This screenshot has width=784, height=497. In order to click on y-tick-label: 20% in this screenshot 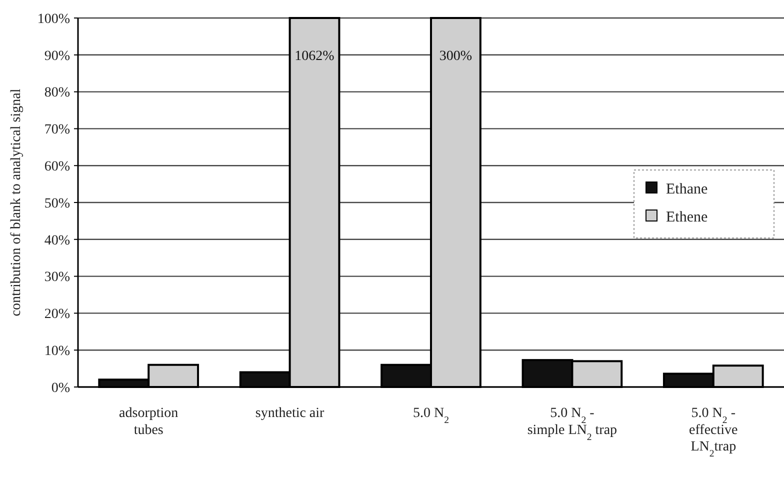, I will do `click(57, 314)`.